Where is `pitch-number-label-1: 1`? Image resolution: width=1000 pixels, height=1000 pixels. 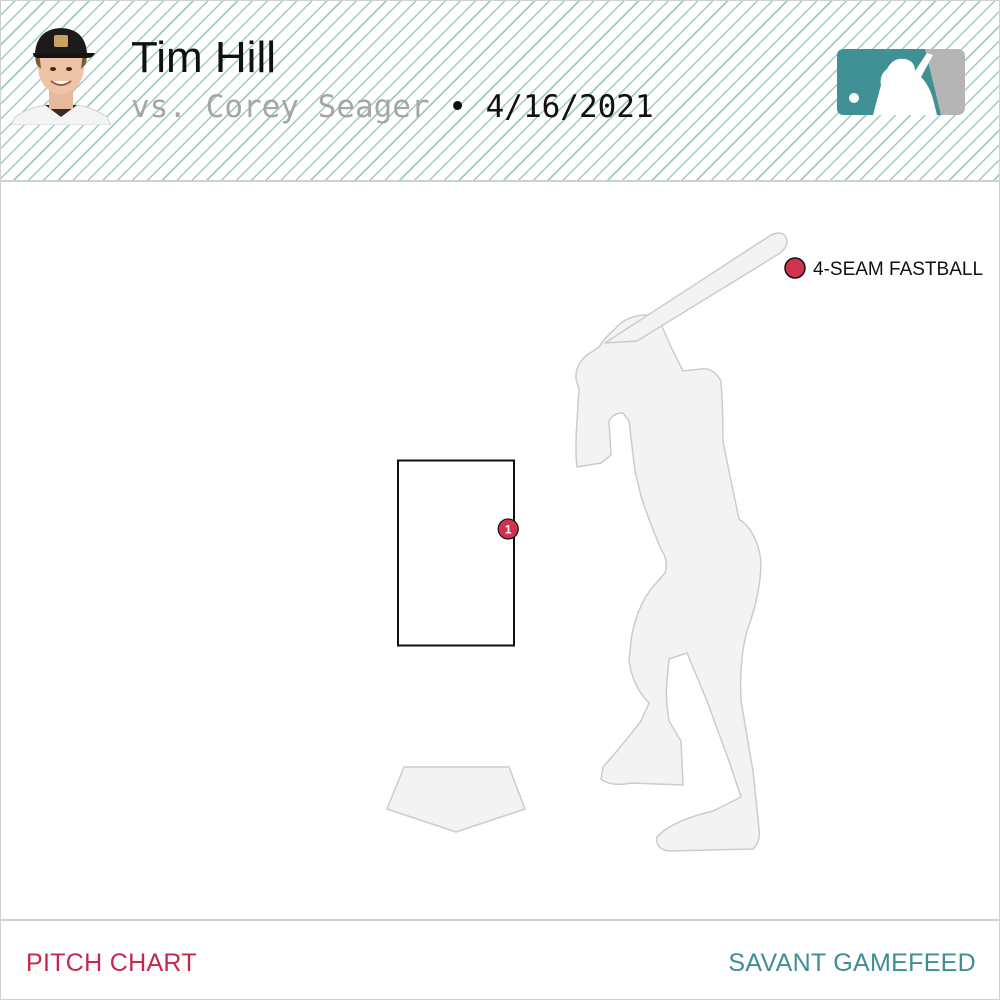
pitch-number-label-1: 1 is located at coordinates (508, 529).